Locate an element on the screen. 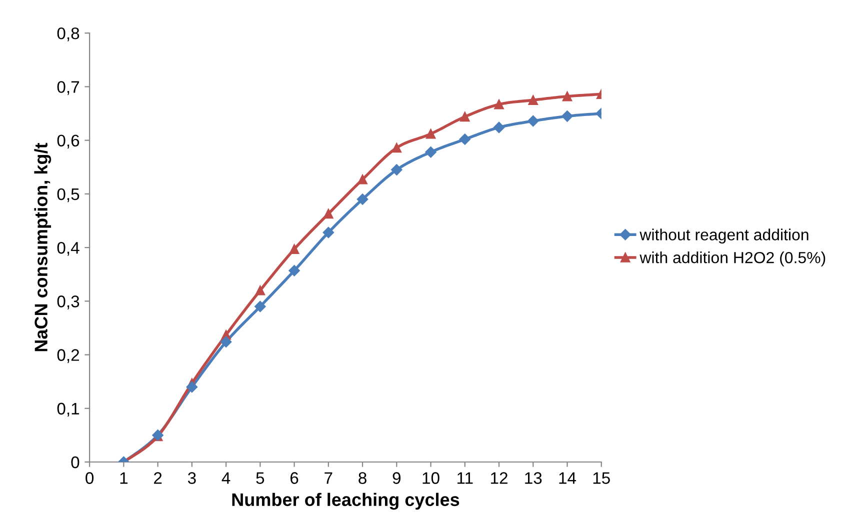 The width and height of the screenshot is (853, 525). y-tick-label: 0,7 is located at coordinates (68, 88).